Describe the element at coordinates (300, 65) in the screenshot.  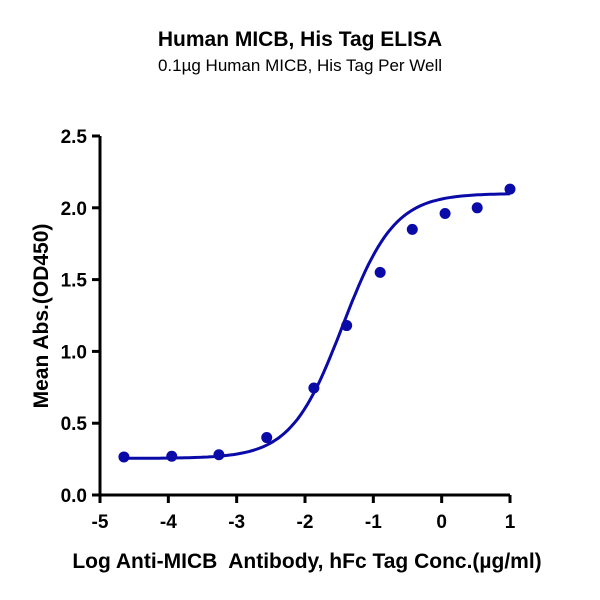
I see `chart-subtitle: 0.1µg Human MICB, His Tag Per Well` at that location.